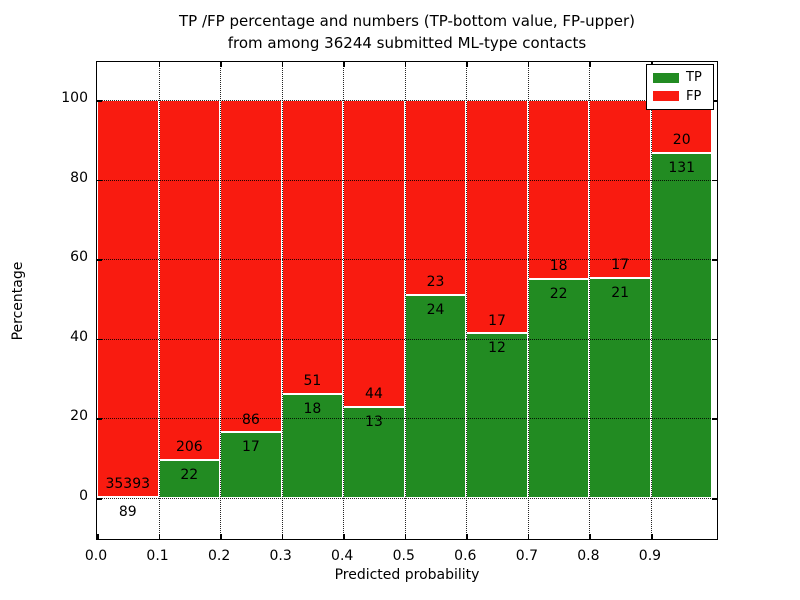 This screenshot has width=800, height=600. Describe the element at coordinates (403, 556) in the screenshot. I see `x-tick-label-0.5: 0.5` at that location.